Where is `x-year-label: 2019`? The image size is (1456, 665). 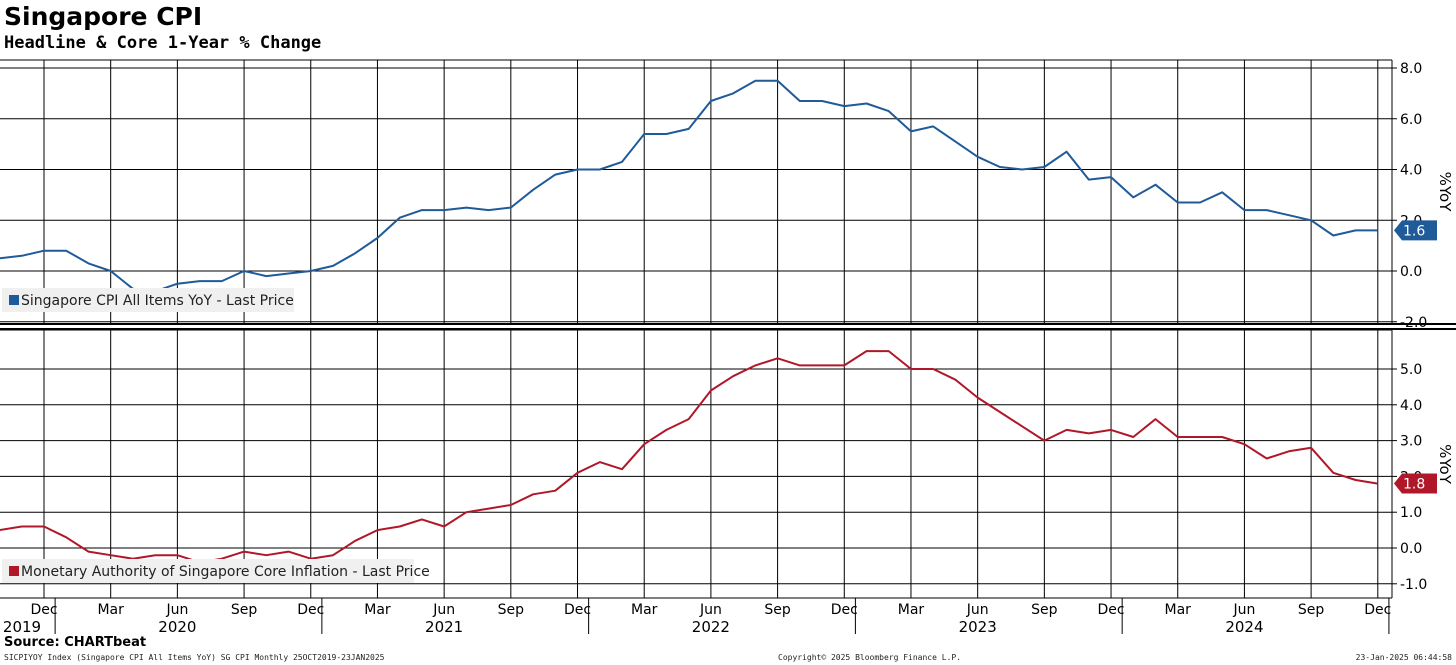 x-year-label: 2019 is located at coordinates (22, 627).